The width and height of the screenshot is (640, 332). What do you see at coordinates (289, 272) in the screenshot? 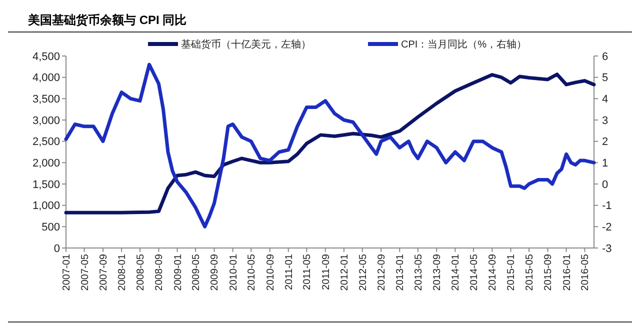
I see `x-tick-label: 2011-01` at bounding box center [289, 272].